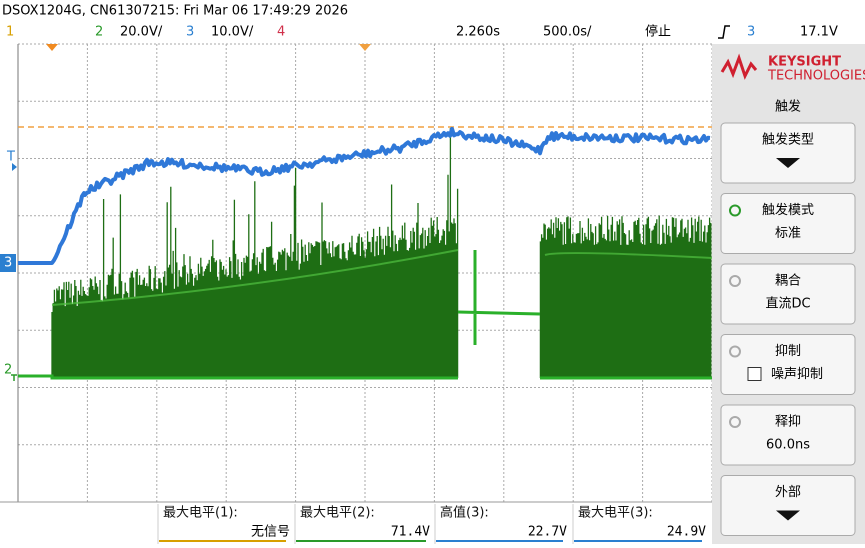  What do you see at coordinates (788, 281) in the screenshot?
I see `menu-label: 耦合` at bounding box center [788, 281].